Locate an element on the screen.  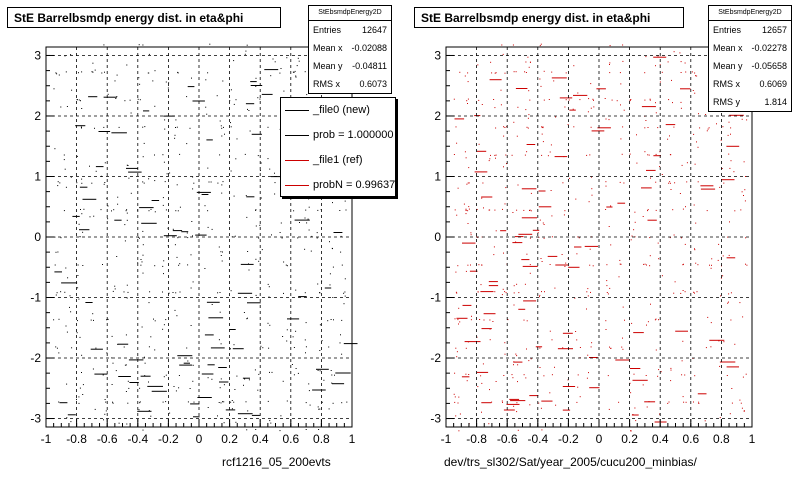
y-tick-label: 3 is located at coordinates (437, 55).